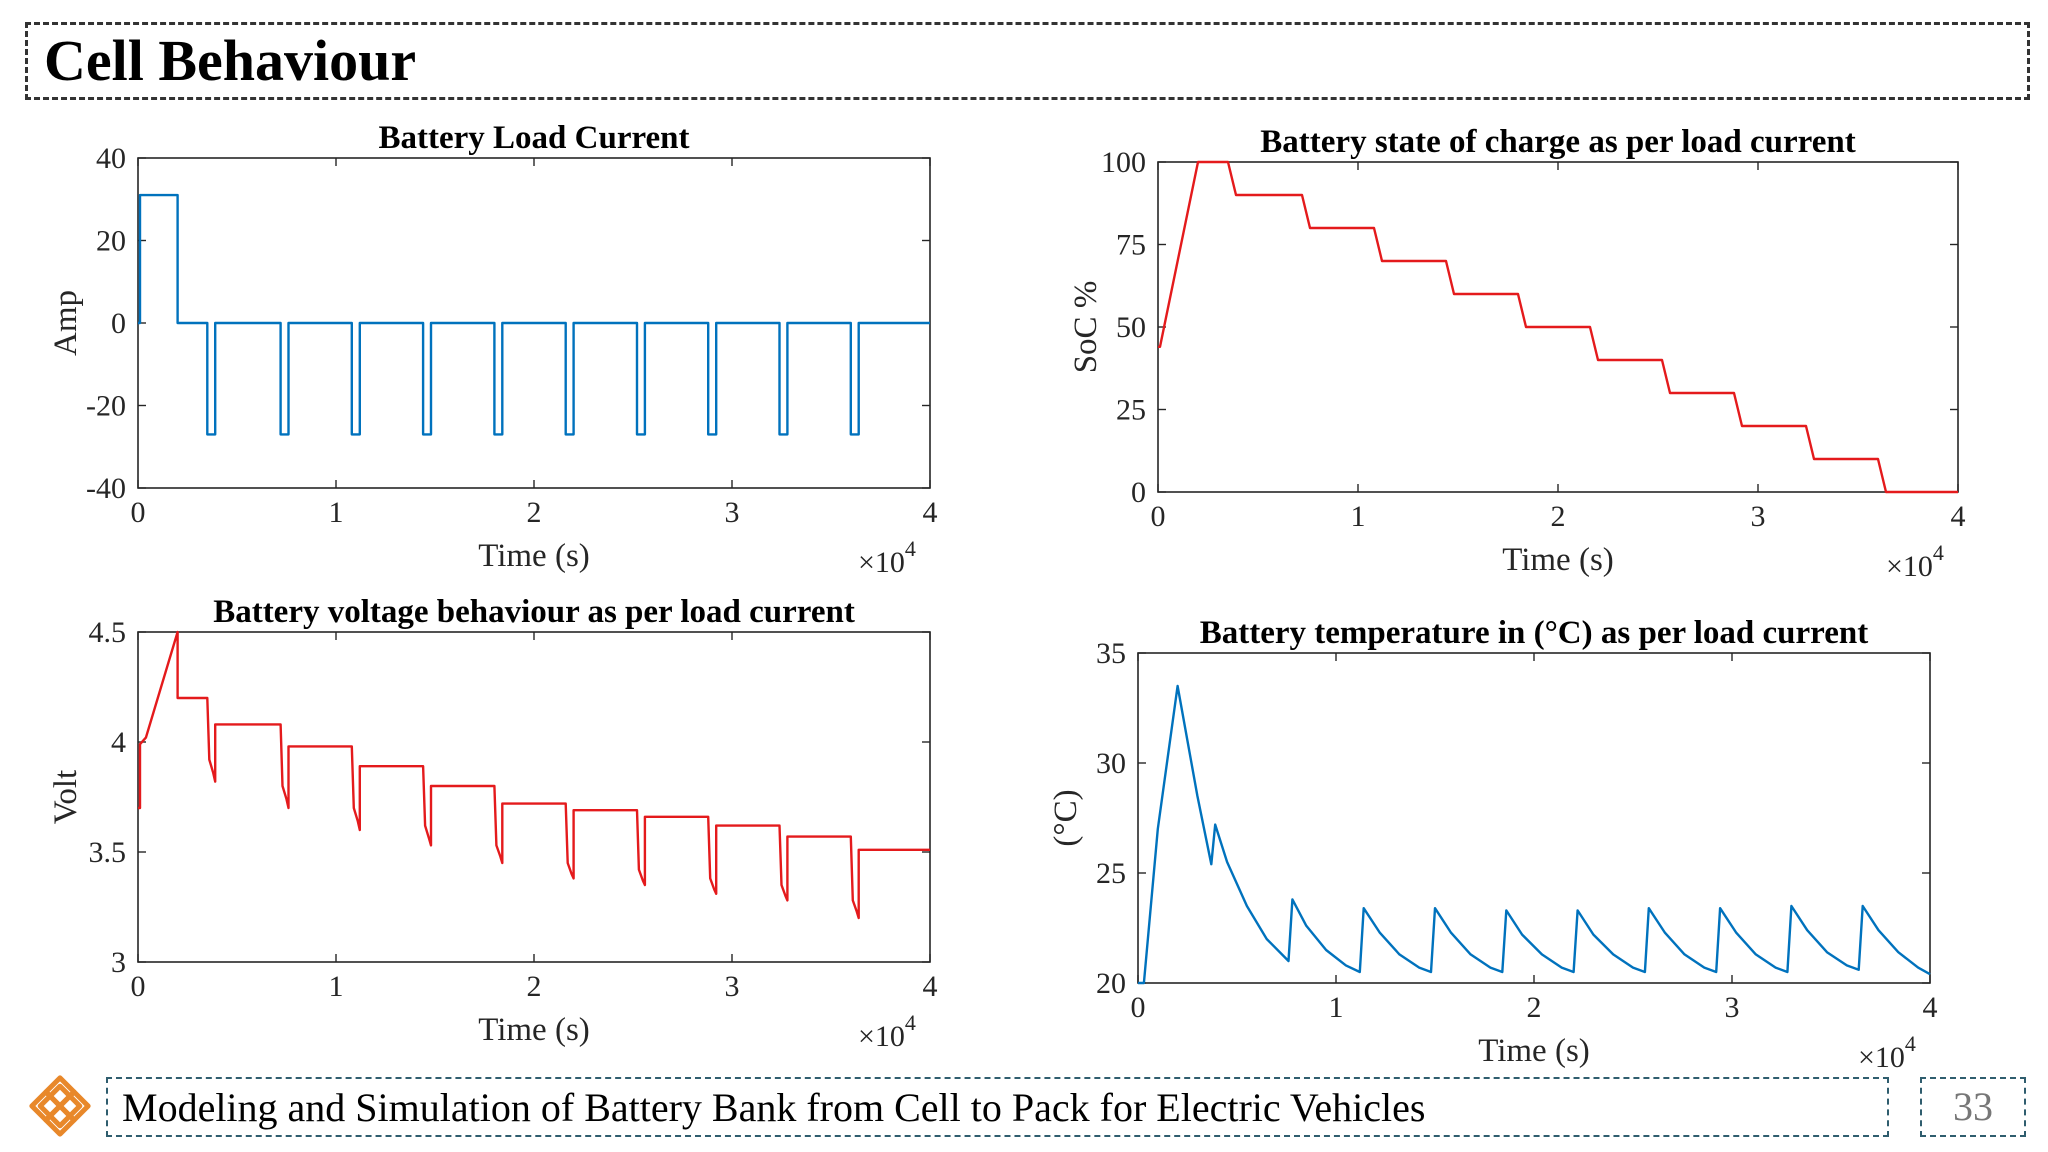 The height and width of the screenshot is (1152, 2048). Describe the element at coordinates (1027, 61) in the screenshot. I see `title-box: Cell Behaviour` at that location.